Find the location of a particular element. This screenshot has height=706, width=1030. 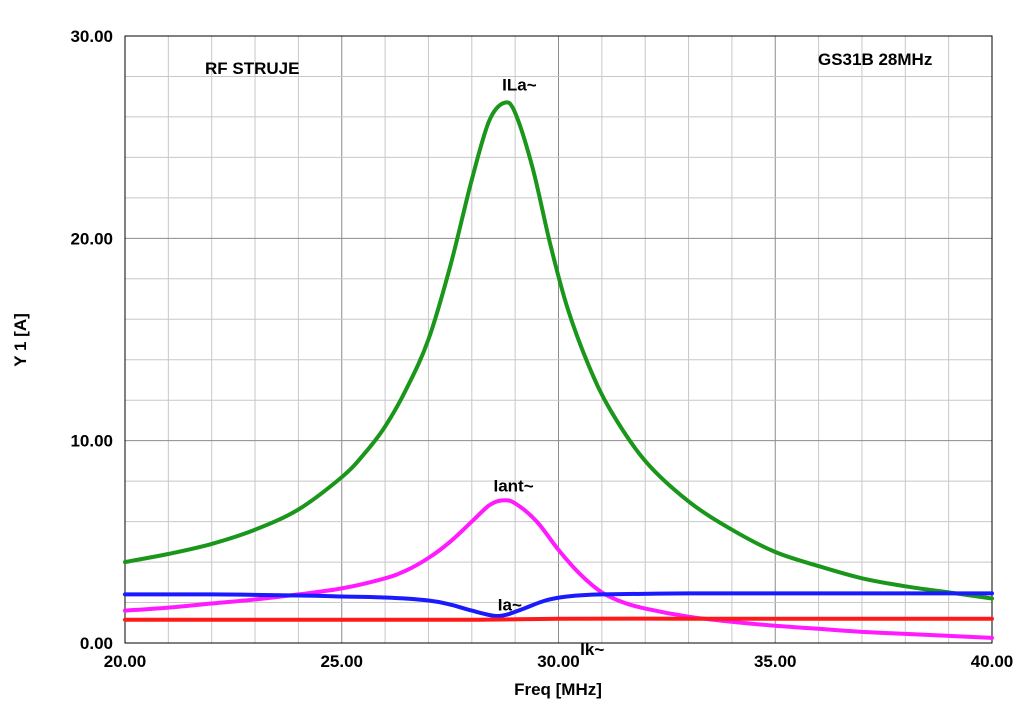

x-axis-label: Freq [MHz] is located at coordinates (558, 689).